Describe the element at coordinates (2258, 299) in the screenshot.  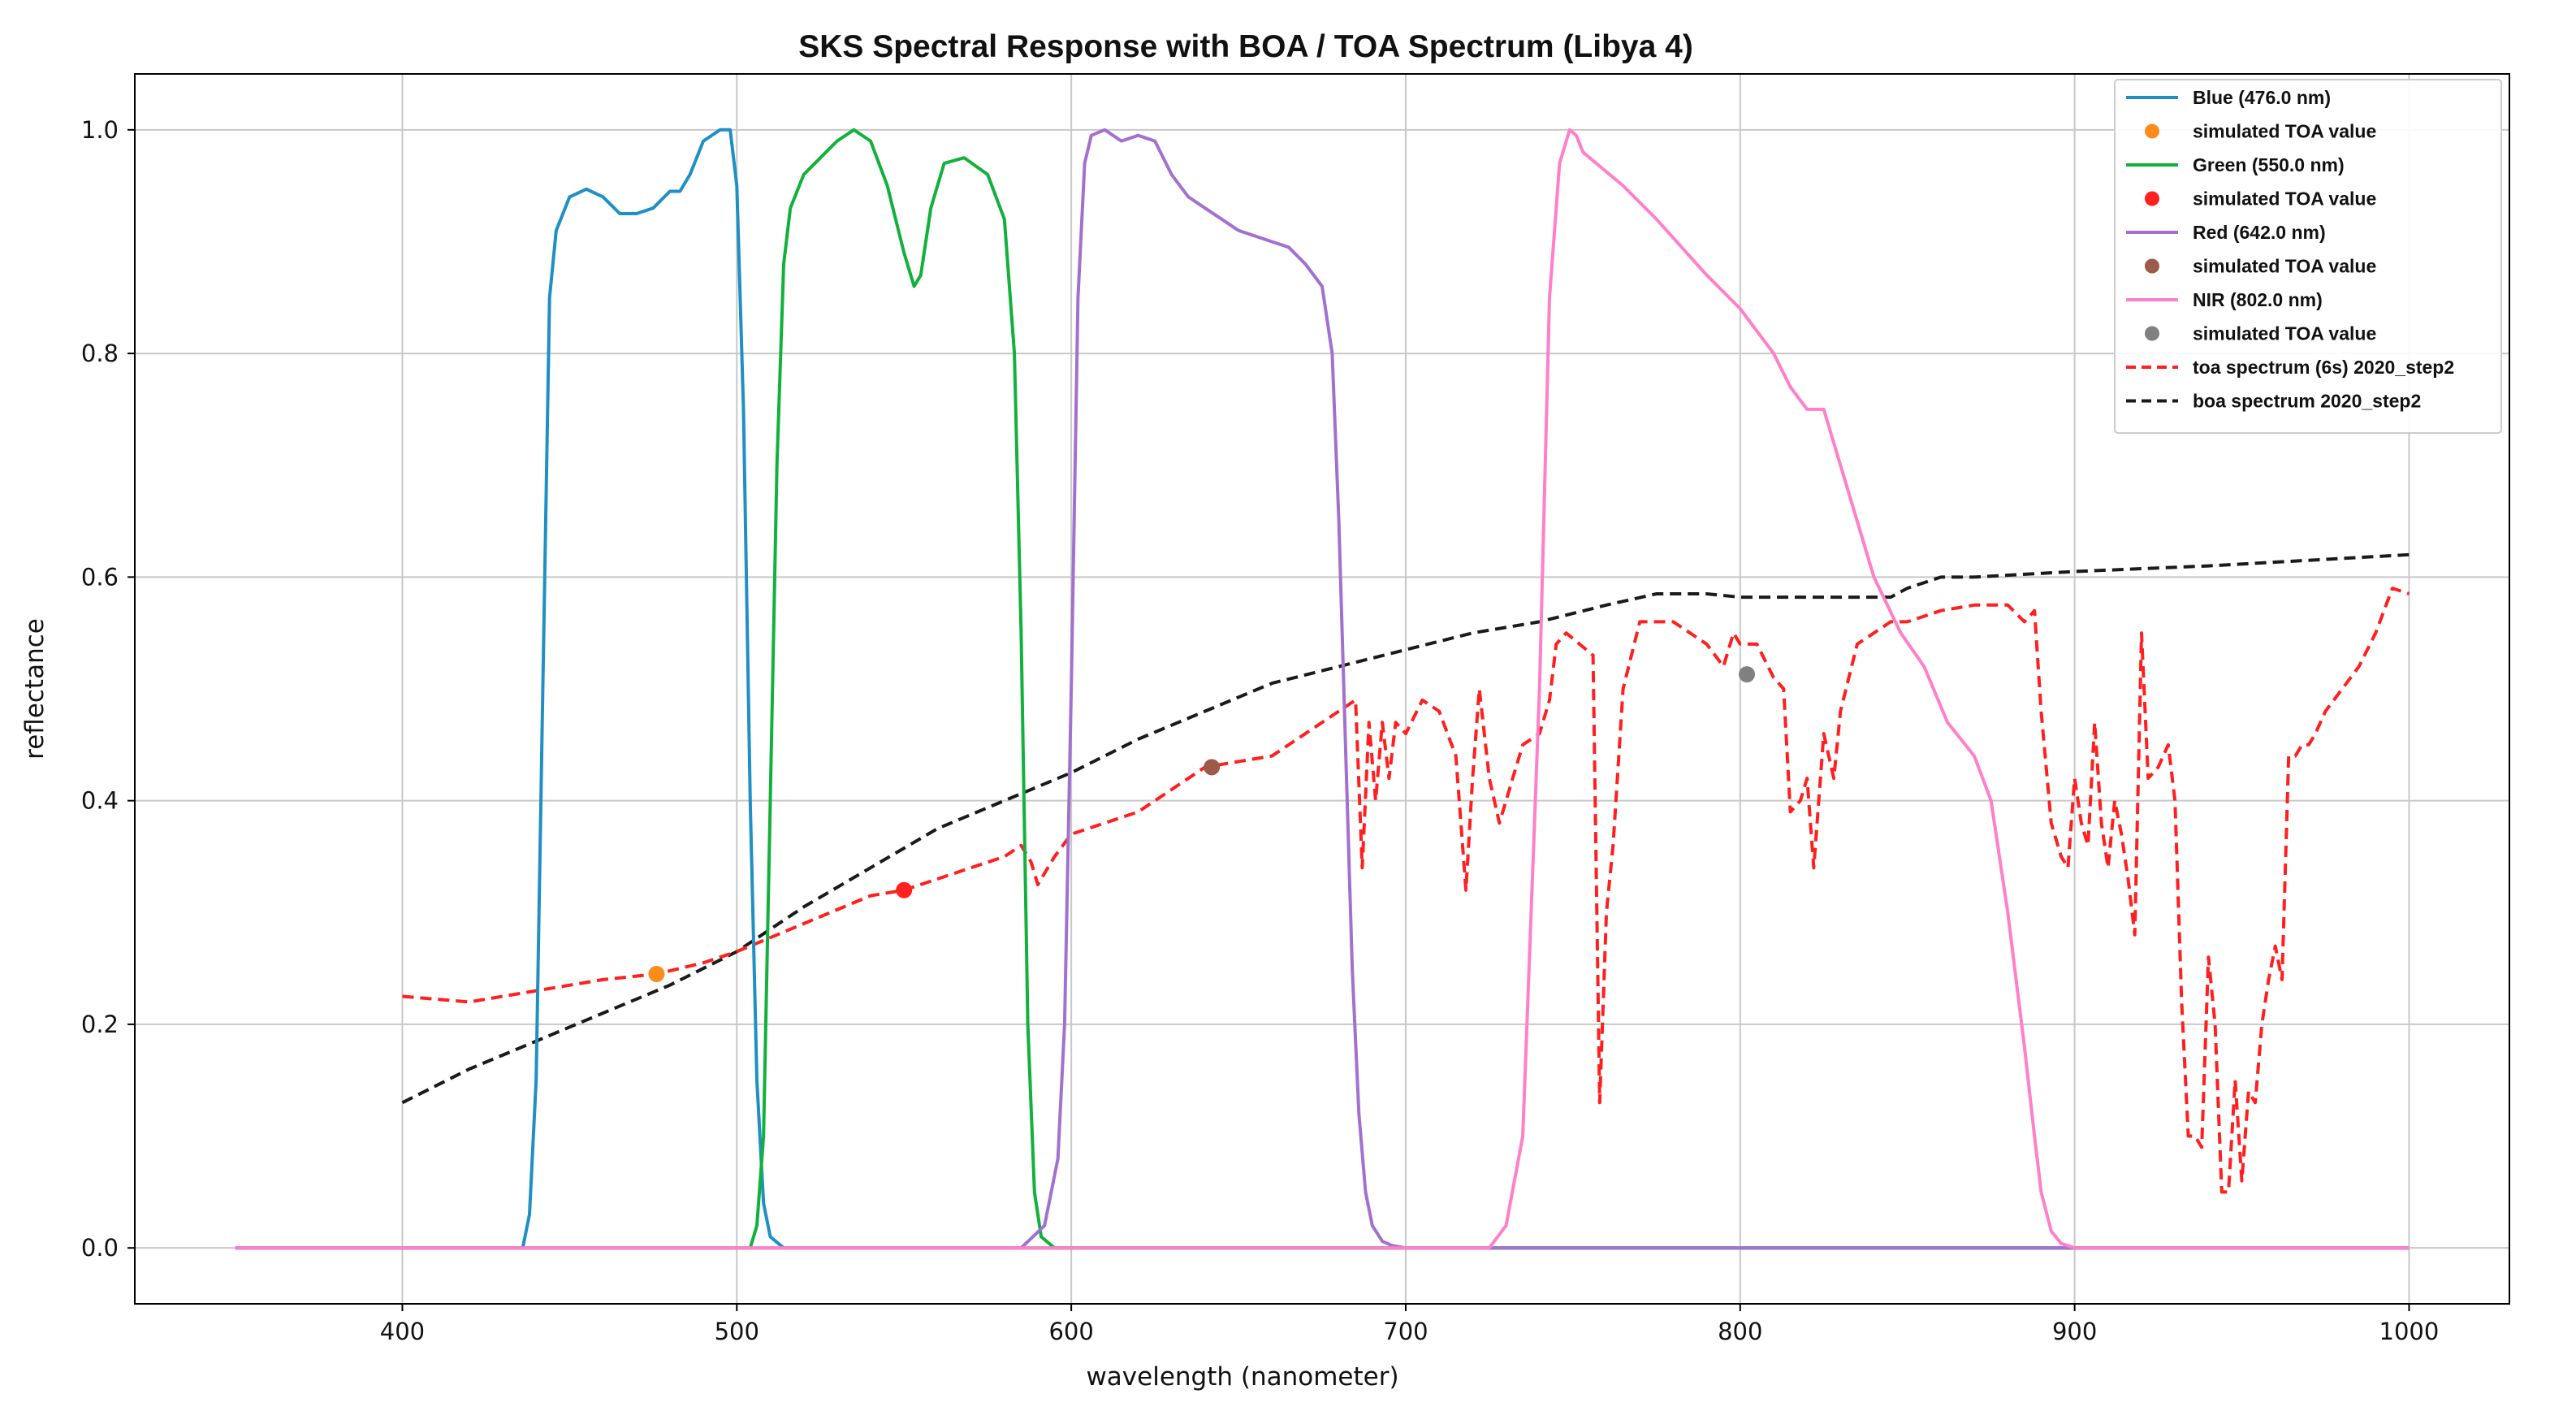
I see `legend-label: NIR (802.0 nm)` at that location.